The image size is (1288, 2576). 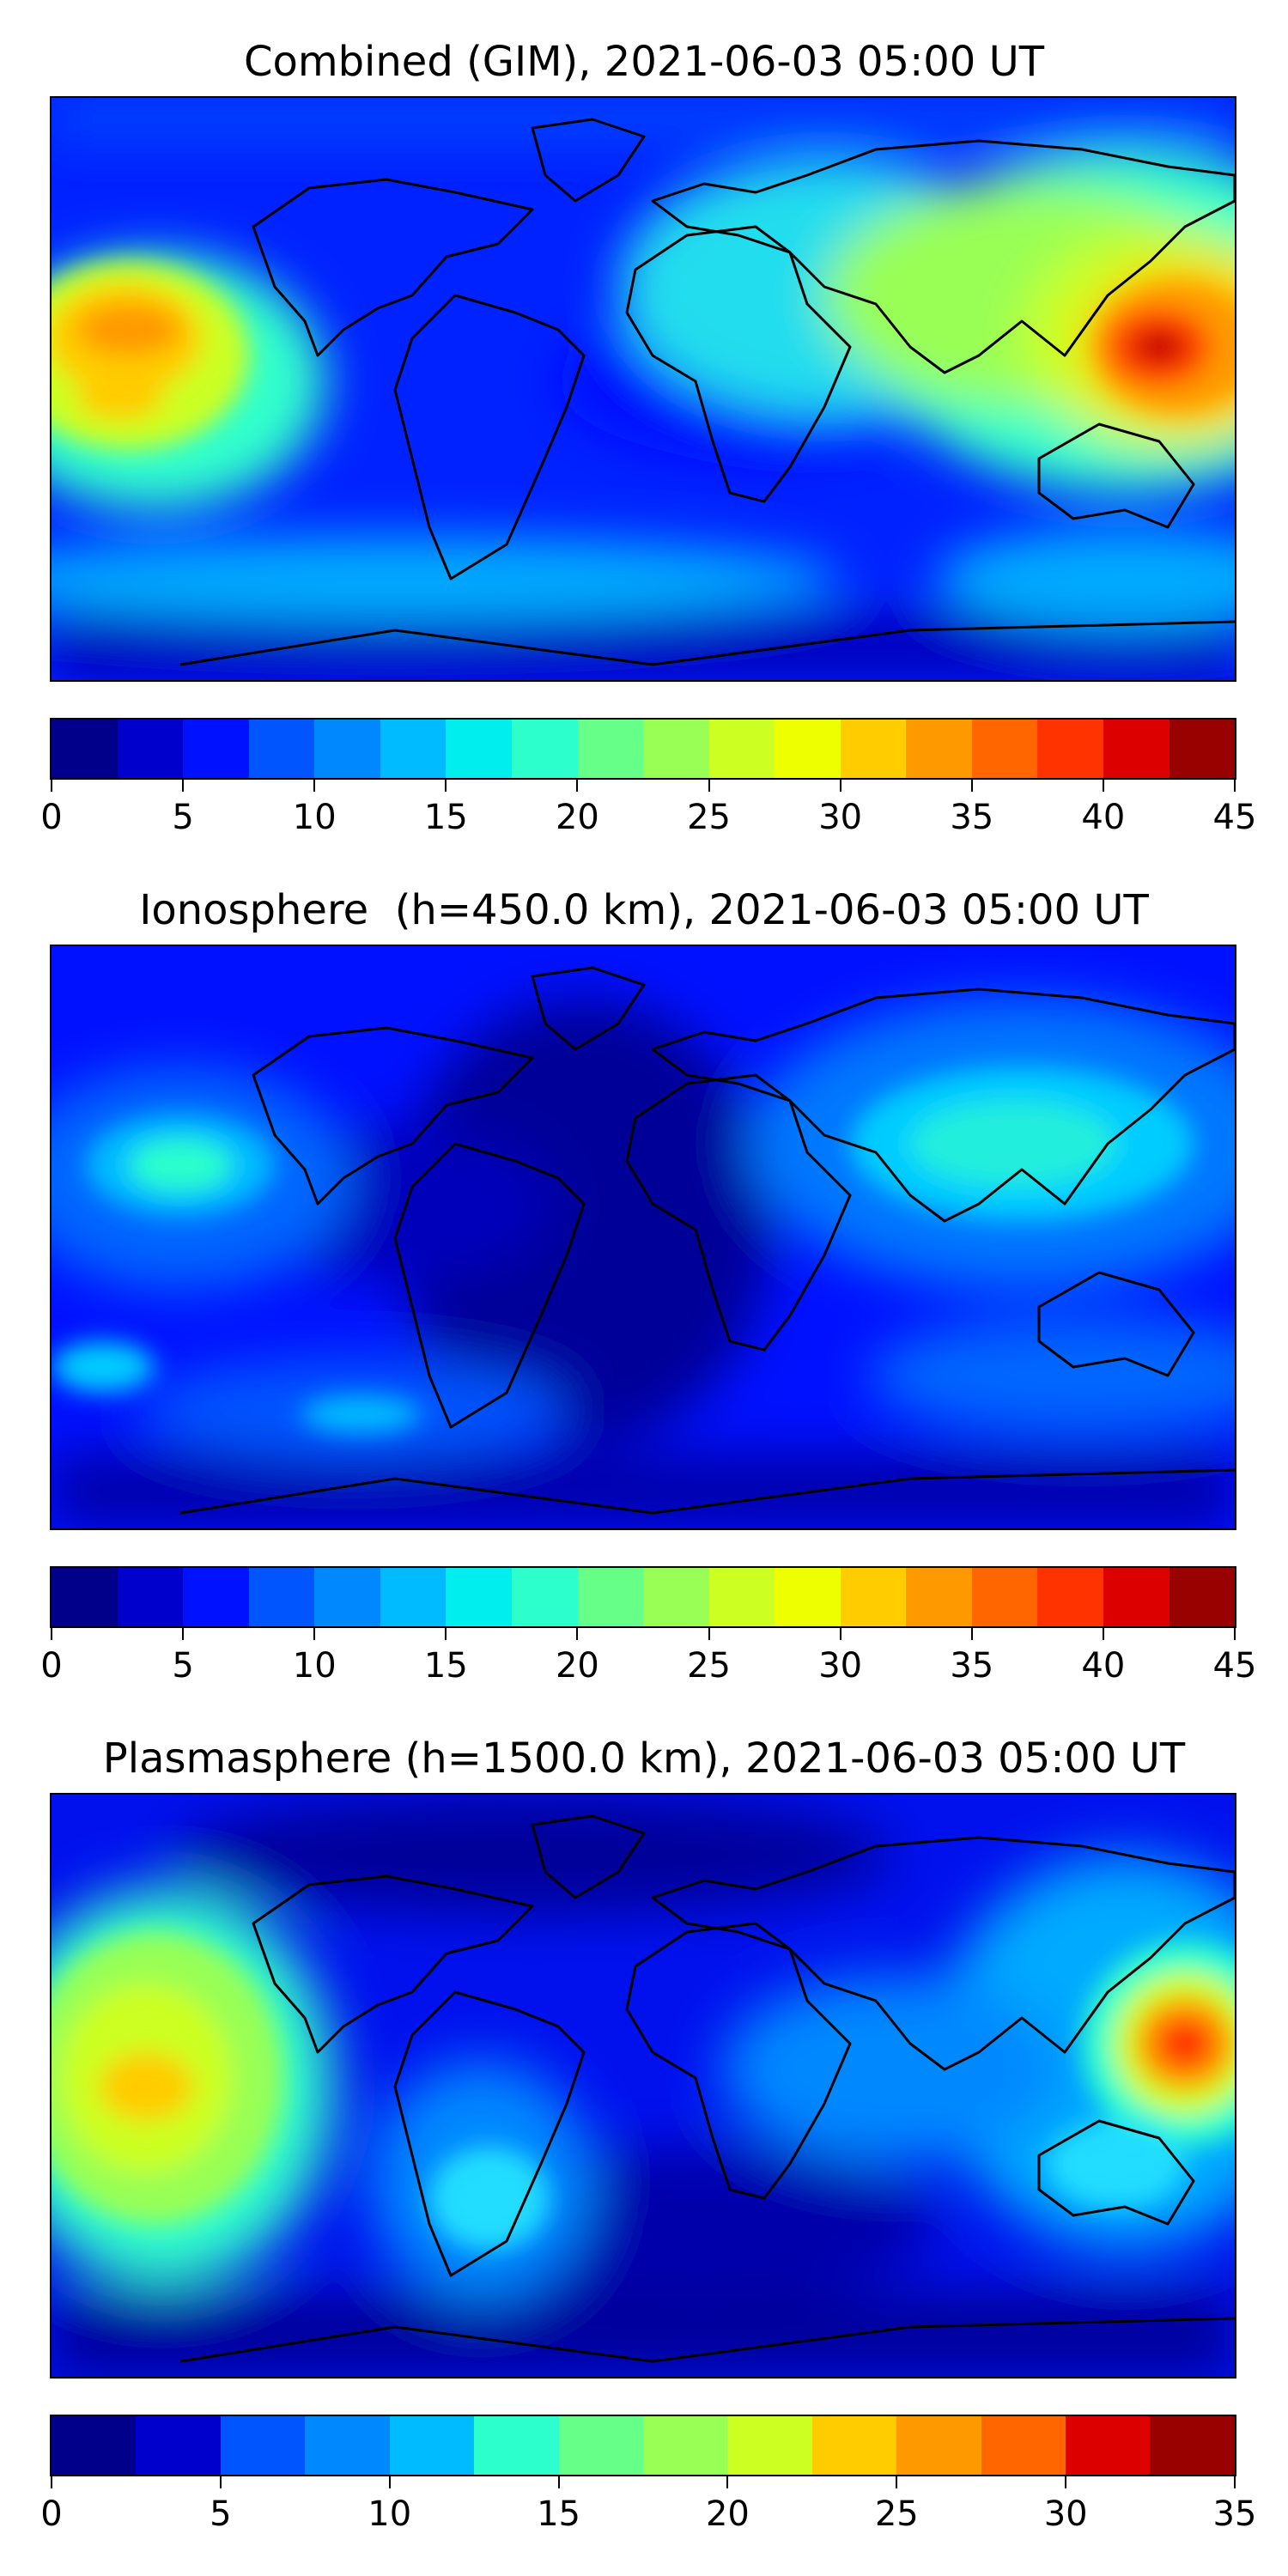 What do you see at coordinates (644, 62) in the screenshot?
I see `chart-title: Combined (GIM), 2021-06-03 05:00 UT` at bounding box center [644, 62].